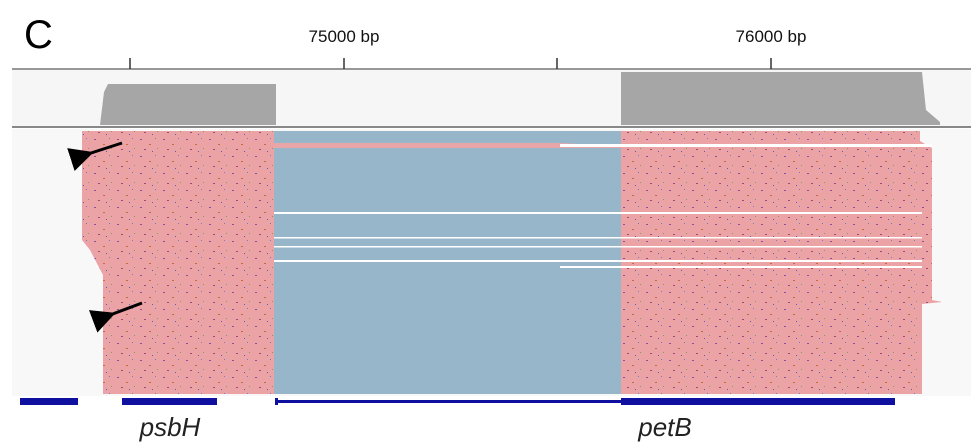 Image resolution: width=971 pixels, height=443 pixels. Describe the element at coordinates (447, 145) in the screenshot. I see `spanning-read` at that location.